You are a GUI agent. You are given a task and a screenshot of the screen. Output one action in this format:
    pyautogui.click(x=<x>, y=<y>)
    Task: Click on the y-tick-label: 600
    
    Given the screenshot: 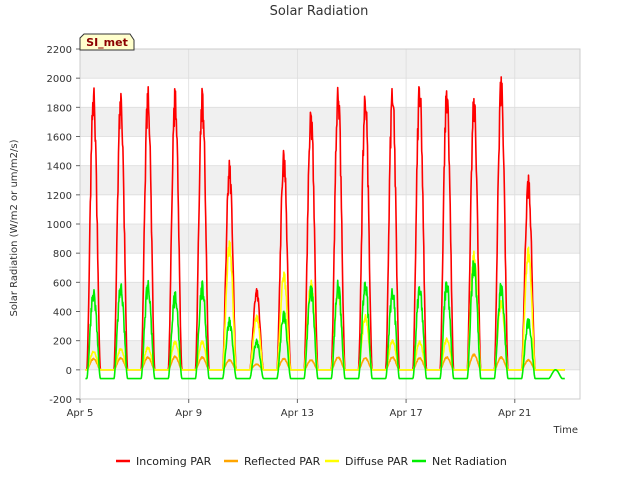 What is the action you would take?
    pyautogui.click(x=62, y=283)
    